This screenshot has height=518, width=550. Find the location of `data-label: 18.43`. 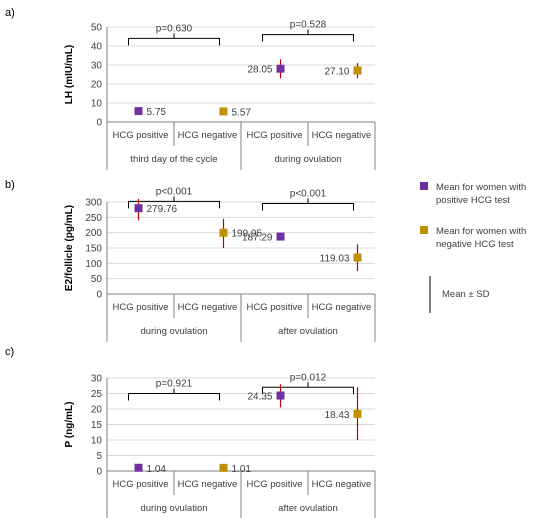

data-label: 18.43 is located at coordinates (336, 415).